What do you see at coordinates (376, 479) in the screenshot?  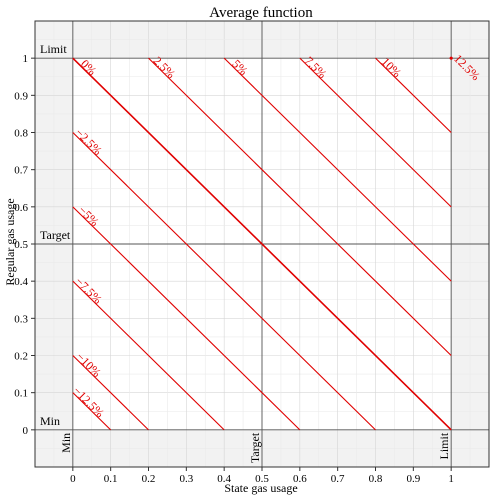 I see `x-tick-label: 0.8` at bounding box center [376, 479].